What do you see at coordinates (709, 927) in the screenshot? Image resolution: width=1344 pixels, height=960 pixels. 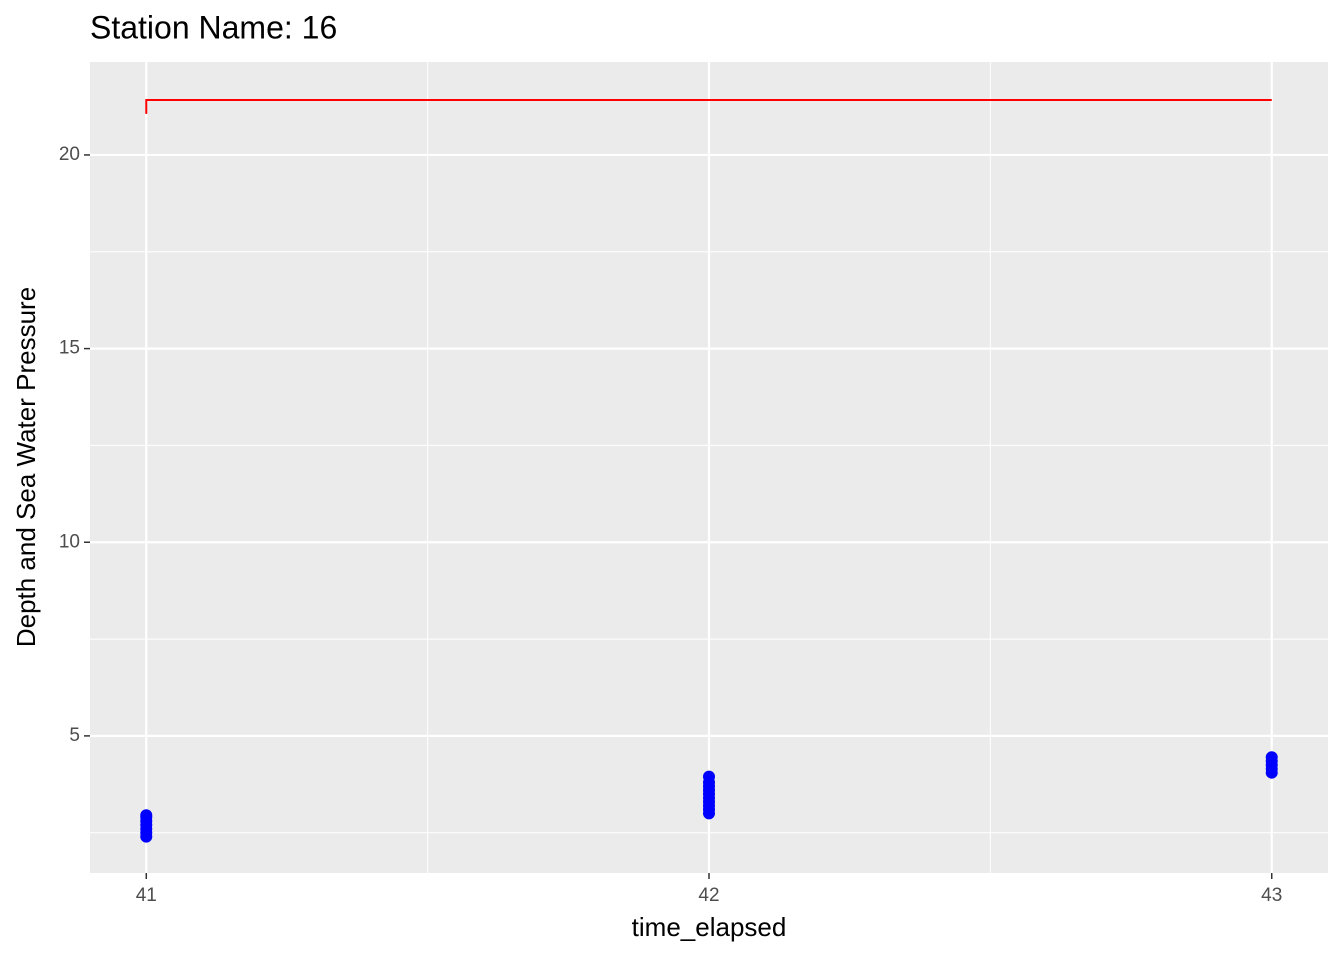 I see `x-axis-label: time_elapsed` at bounding box center [709, 927].